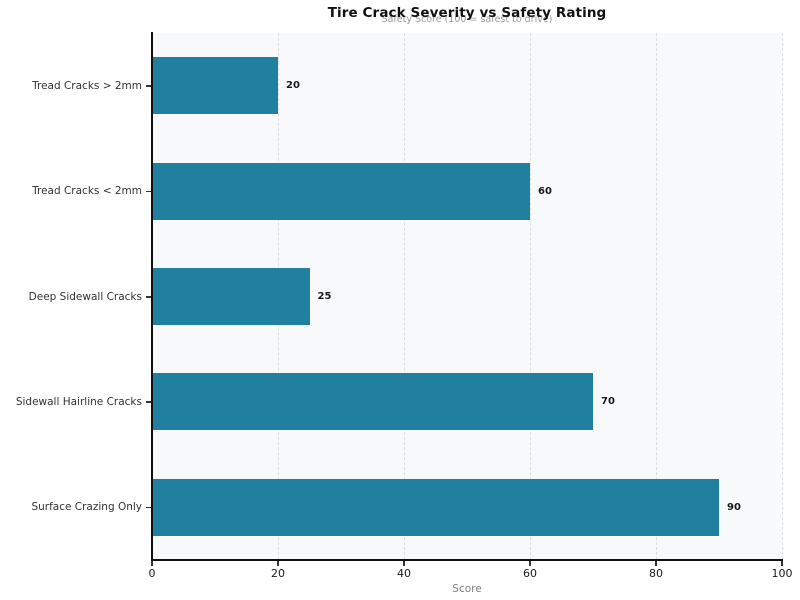  What do you see at coordinates (404, 573) in the screenshot?
I see `x-tick-label: 40` at bounding box center [404, 573].